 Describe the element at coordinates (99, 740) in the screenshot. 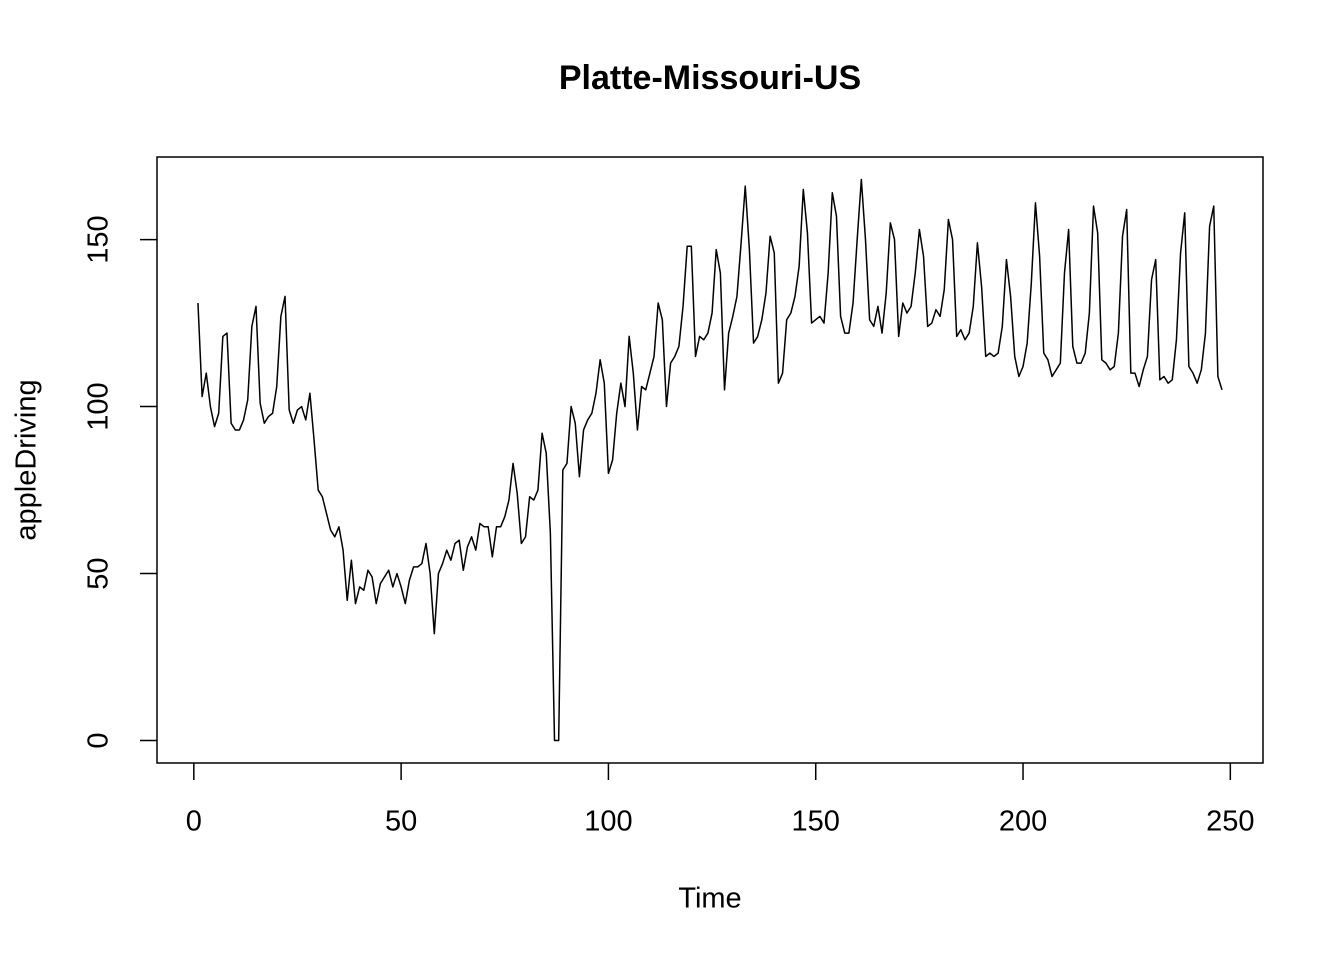

I see `y-tick-label: 0` at that location.